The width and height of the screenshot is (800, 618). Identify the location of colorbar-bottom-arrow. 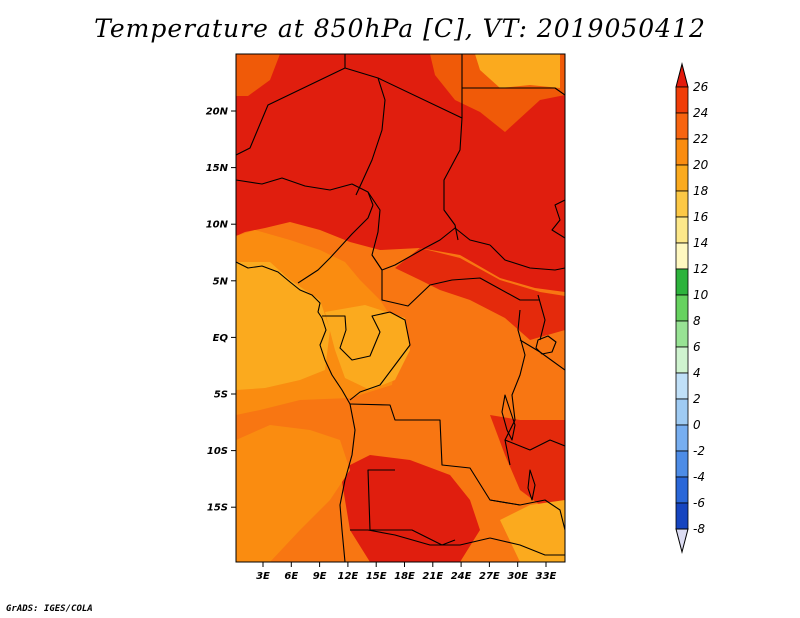
(682, 541).